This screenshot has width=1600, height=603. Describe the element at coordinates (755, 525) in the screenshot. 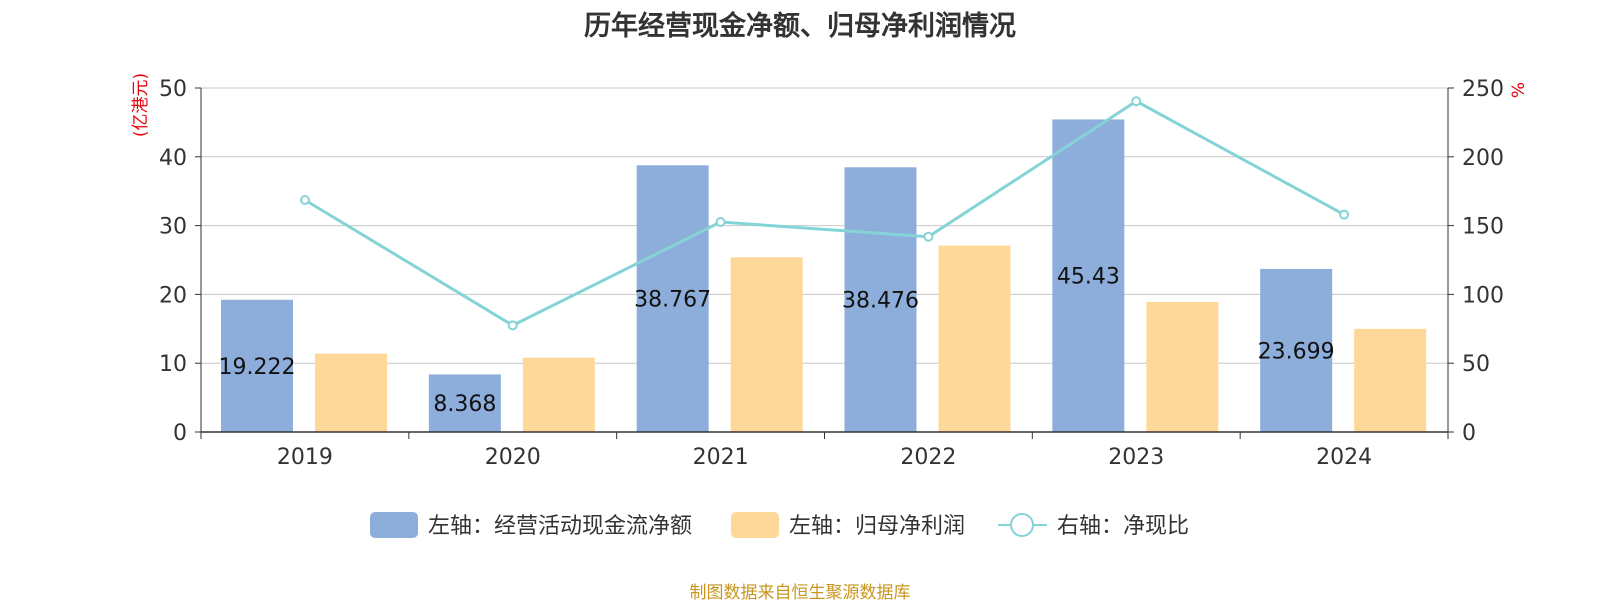

I see `legend-swatch-net-profit` at that location.